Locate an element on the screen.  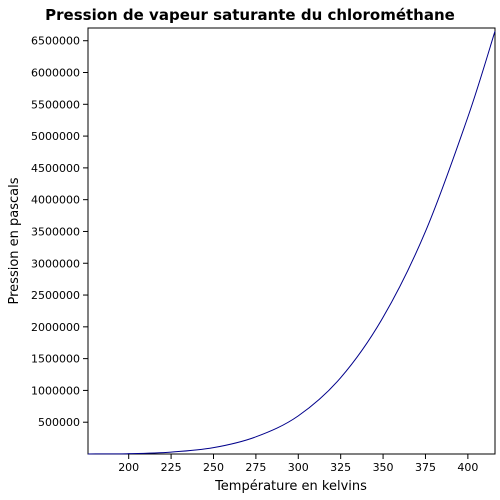
x-tick-label: 200 is located at coordinates (128, 467).